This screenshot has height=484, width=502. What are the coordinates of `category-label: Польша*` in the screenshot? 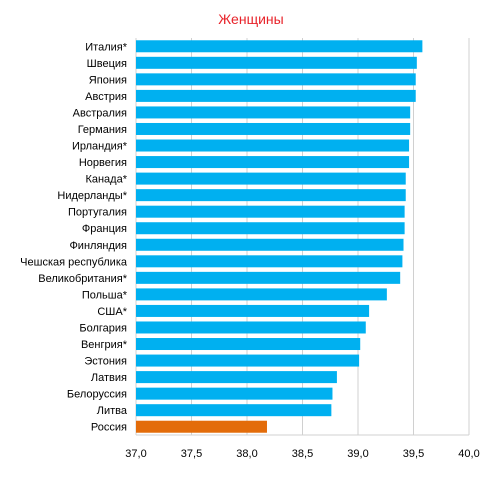 It's located at (105, 295).